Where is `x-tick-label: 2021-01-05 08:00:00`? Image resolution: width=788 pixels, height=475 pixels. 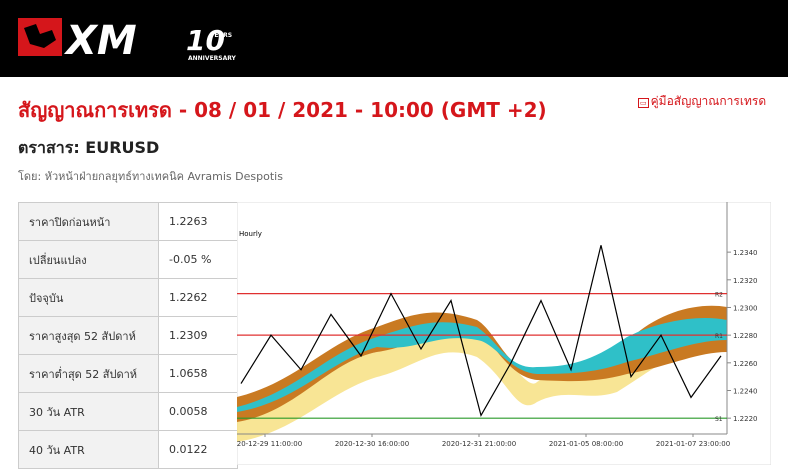
x-tick-label: 2021-01-05 08:00:00 is located at coordinates (586, 444).